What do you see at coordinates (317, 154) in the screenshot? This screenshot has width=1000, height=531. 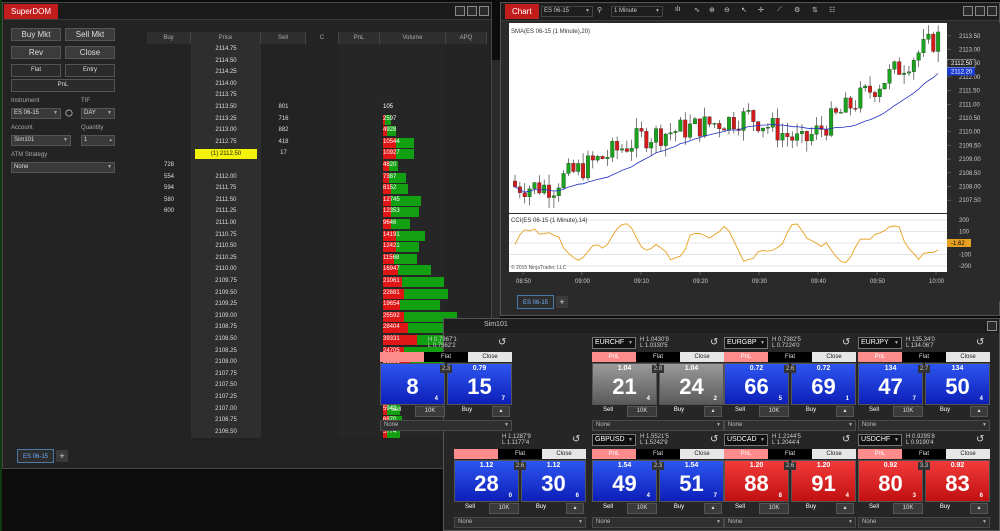 I see `ladder-row: (1) 2112.50 17 10927` at bounding box center [317, 154].